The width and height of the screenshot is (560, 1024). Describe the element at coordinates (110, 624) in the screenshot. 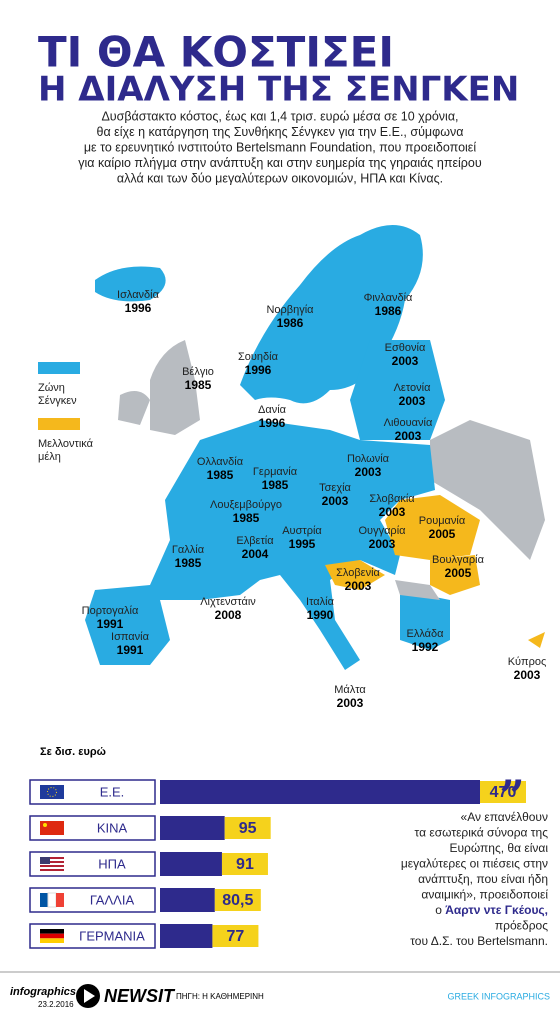

I see `country-year: 1991` at that location.